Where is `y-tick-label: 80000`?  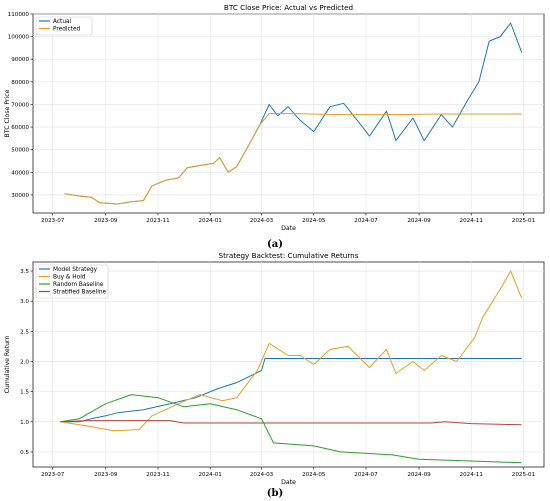
y-tick-label: 80000 is located at coordinates (20, 83).